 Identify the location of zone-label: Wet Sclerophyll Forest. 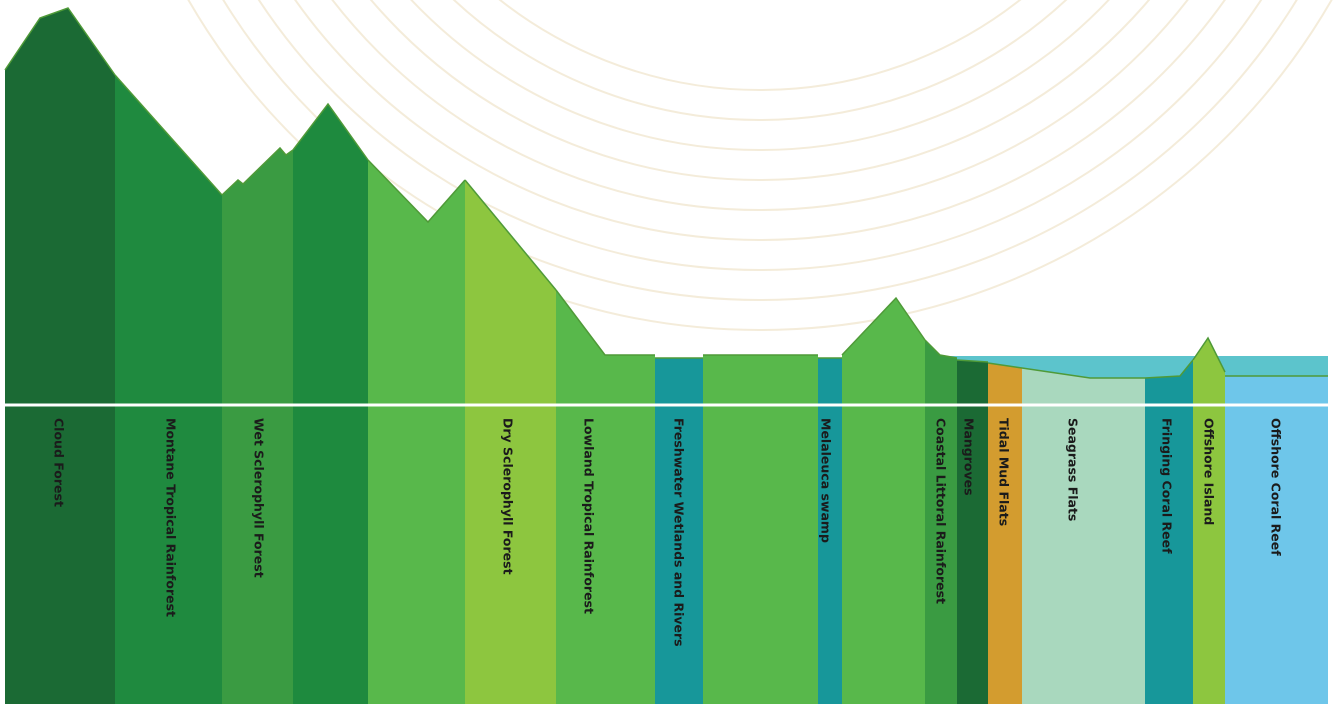
(259, 498).